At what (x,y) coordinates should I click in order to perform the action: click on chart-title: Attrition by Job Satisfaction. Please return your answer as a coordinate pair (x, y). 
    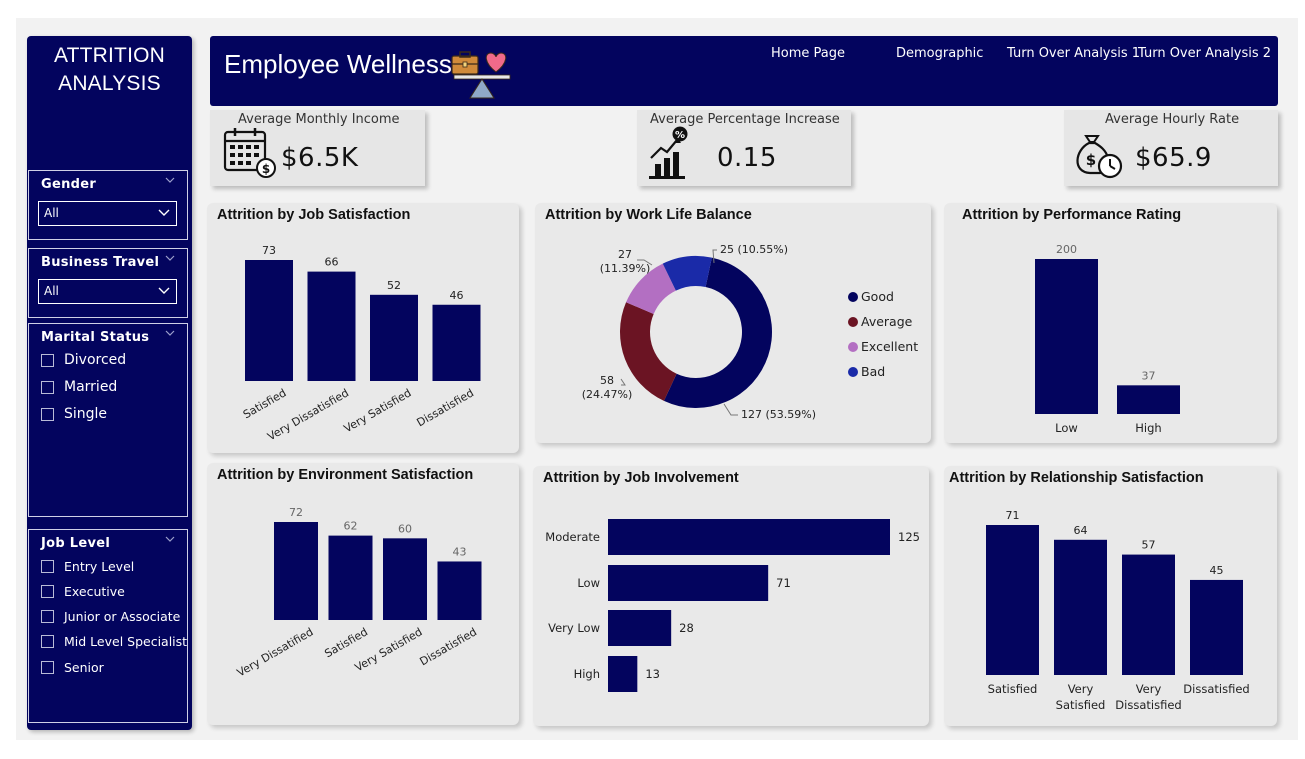
    Looking at the image, I should click on (314, 215).